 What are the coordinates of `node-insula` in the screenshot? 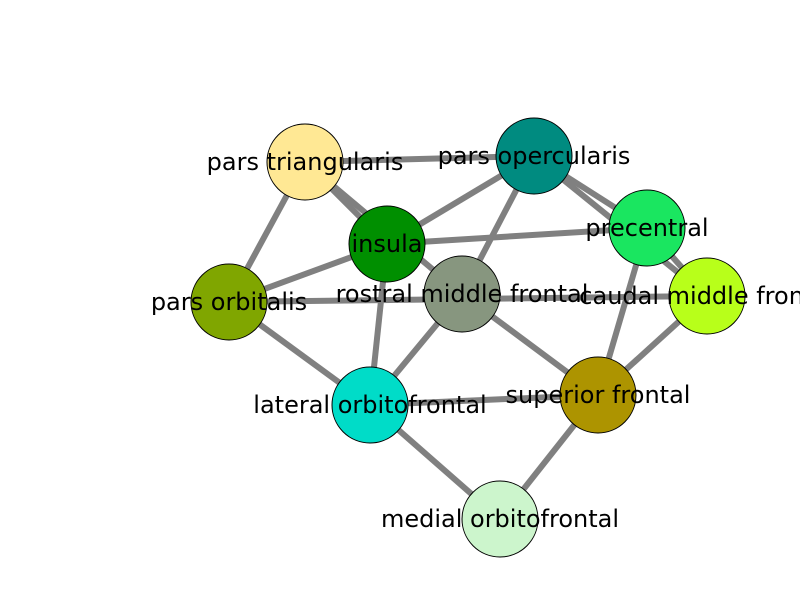 It's located at (387, 244).